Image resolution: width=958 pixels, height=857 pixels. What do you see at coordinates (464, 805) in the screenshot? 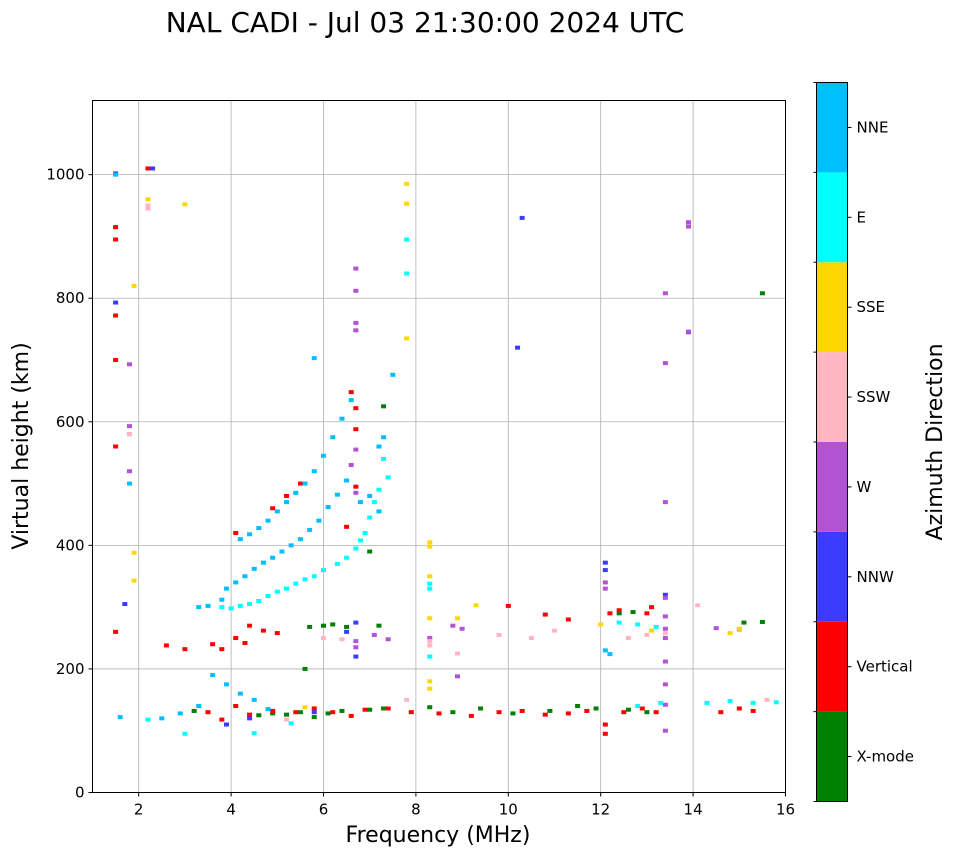
I see `x-axis-ticks: 2 4 6 8 10 12 14 16` at bounding box center [464, 805].